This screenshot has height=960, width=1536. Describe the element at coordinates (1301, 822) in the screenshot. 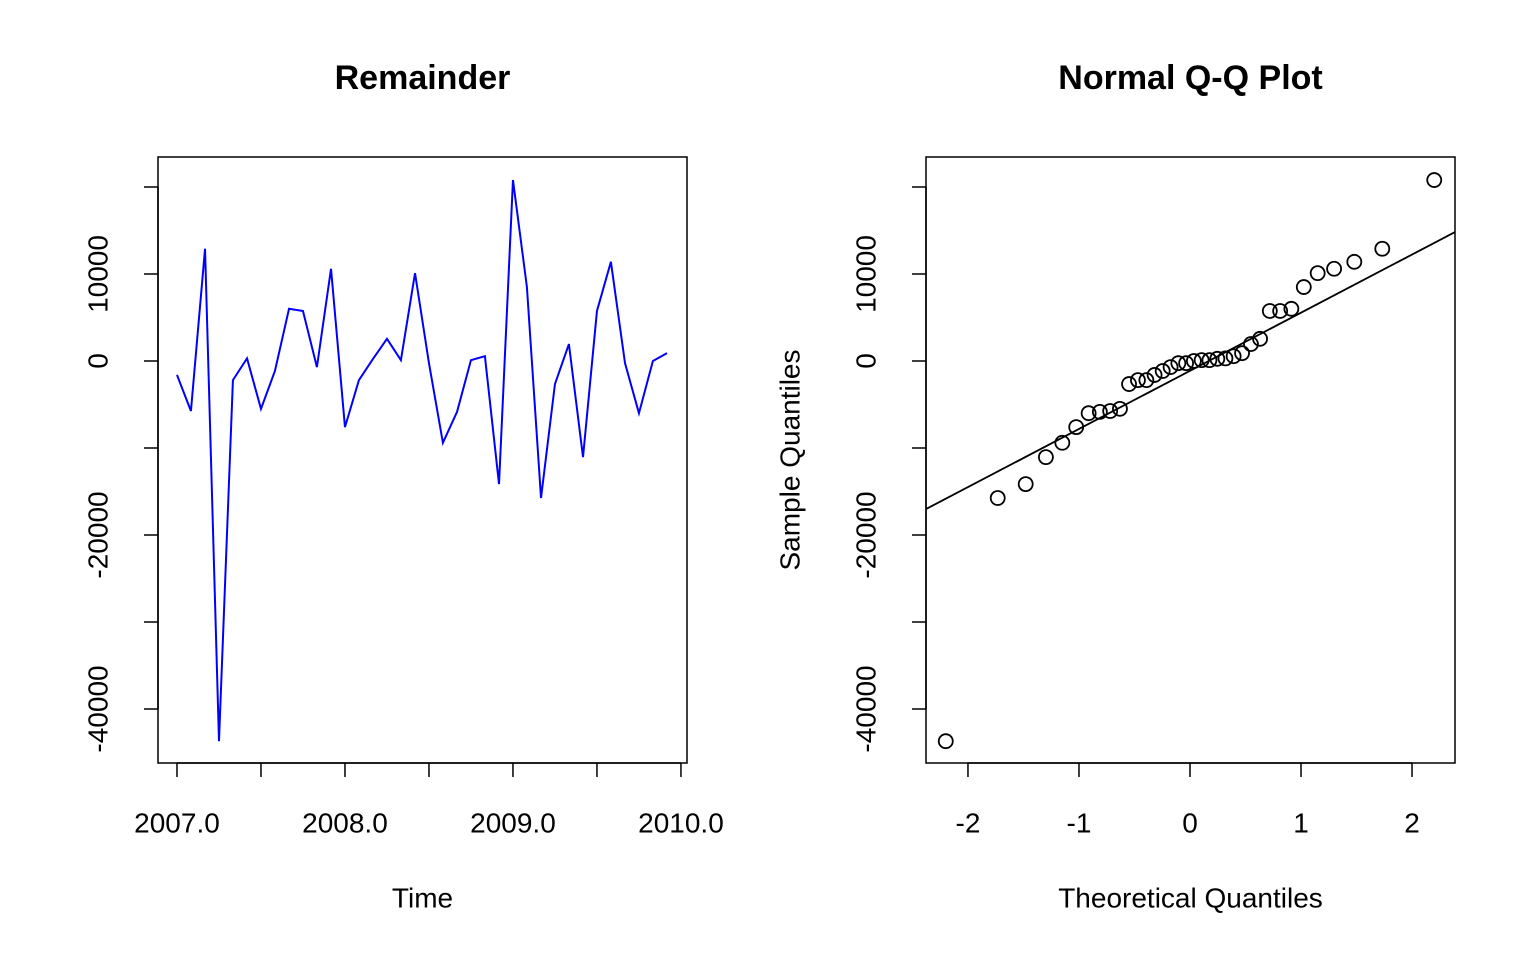

I see `x-tick-label: 1` at that location.